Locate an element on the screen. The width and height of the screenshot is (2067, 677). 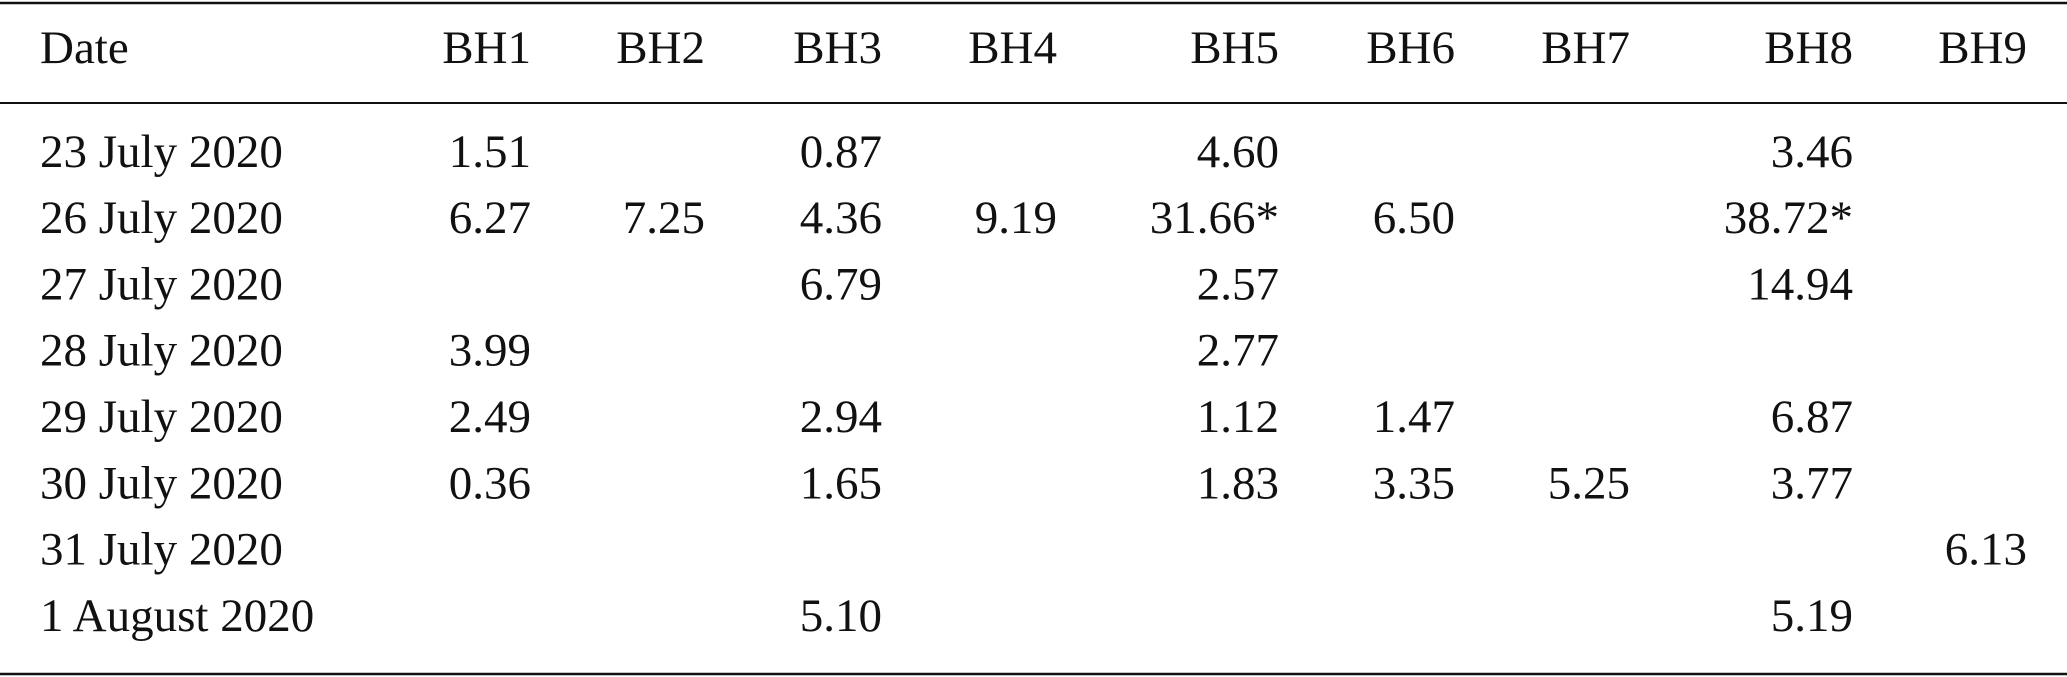
column-header: Date is located at coordinates (84, 48).